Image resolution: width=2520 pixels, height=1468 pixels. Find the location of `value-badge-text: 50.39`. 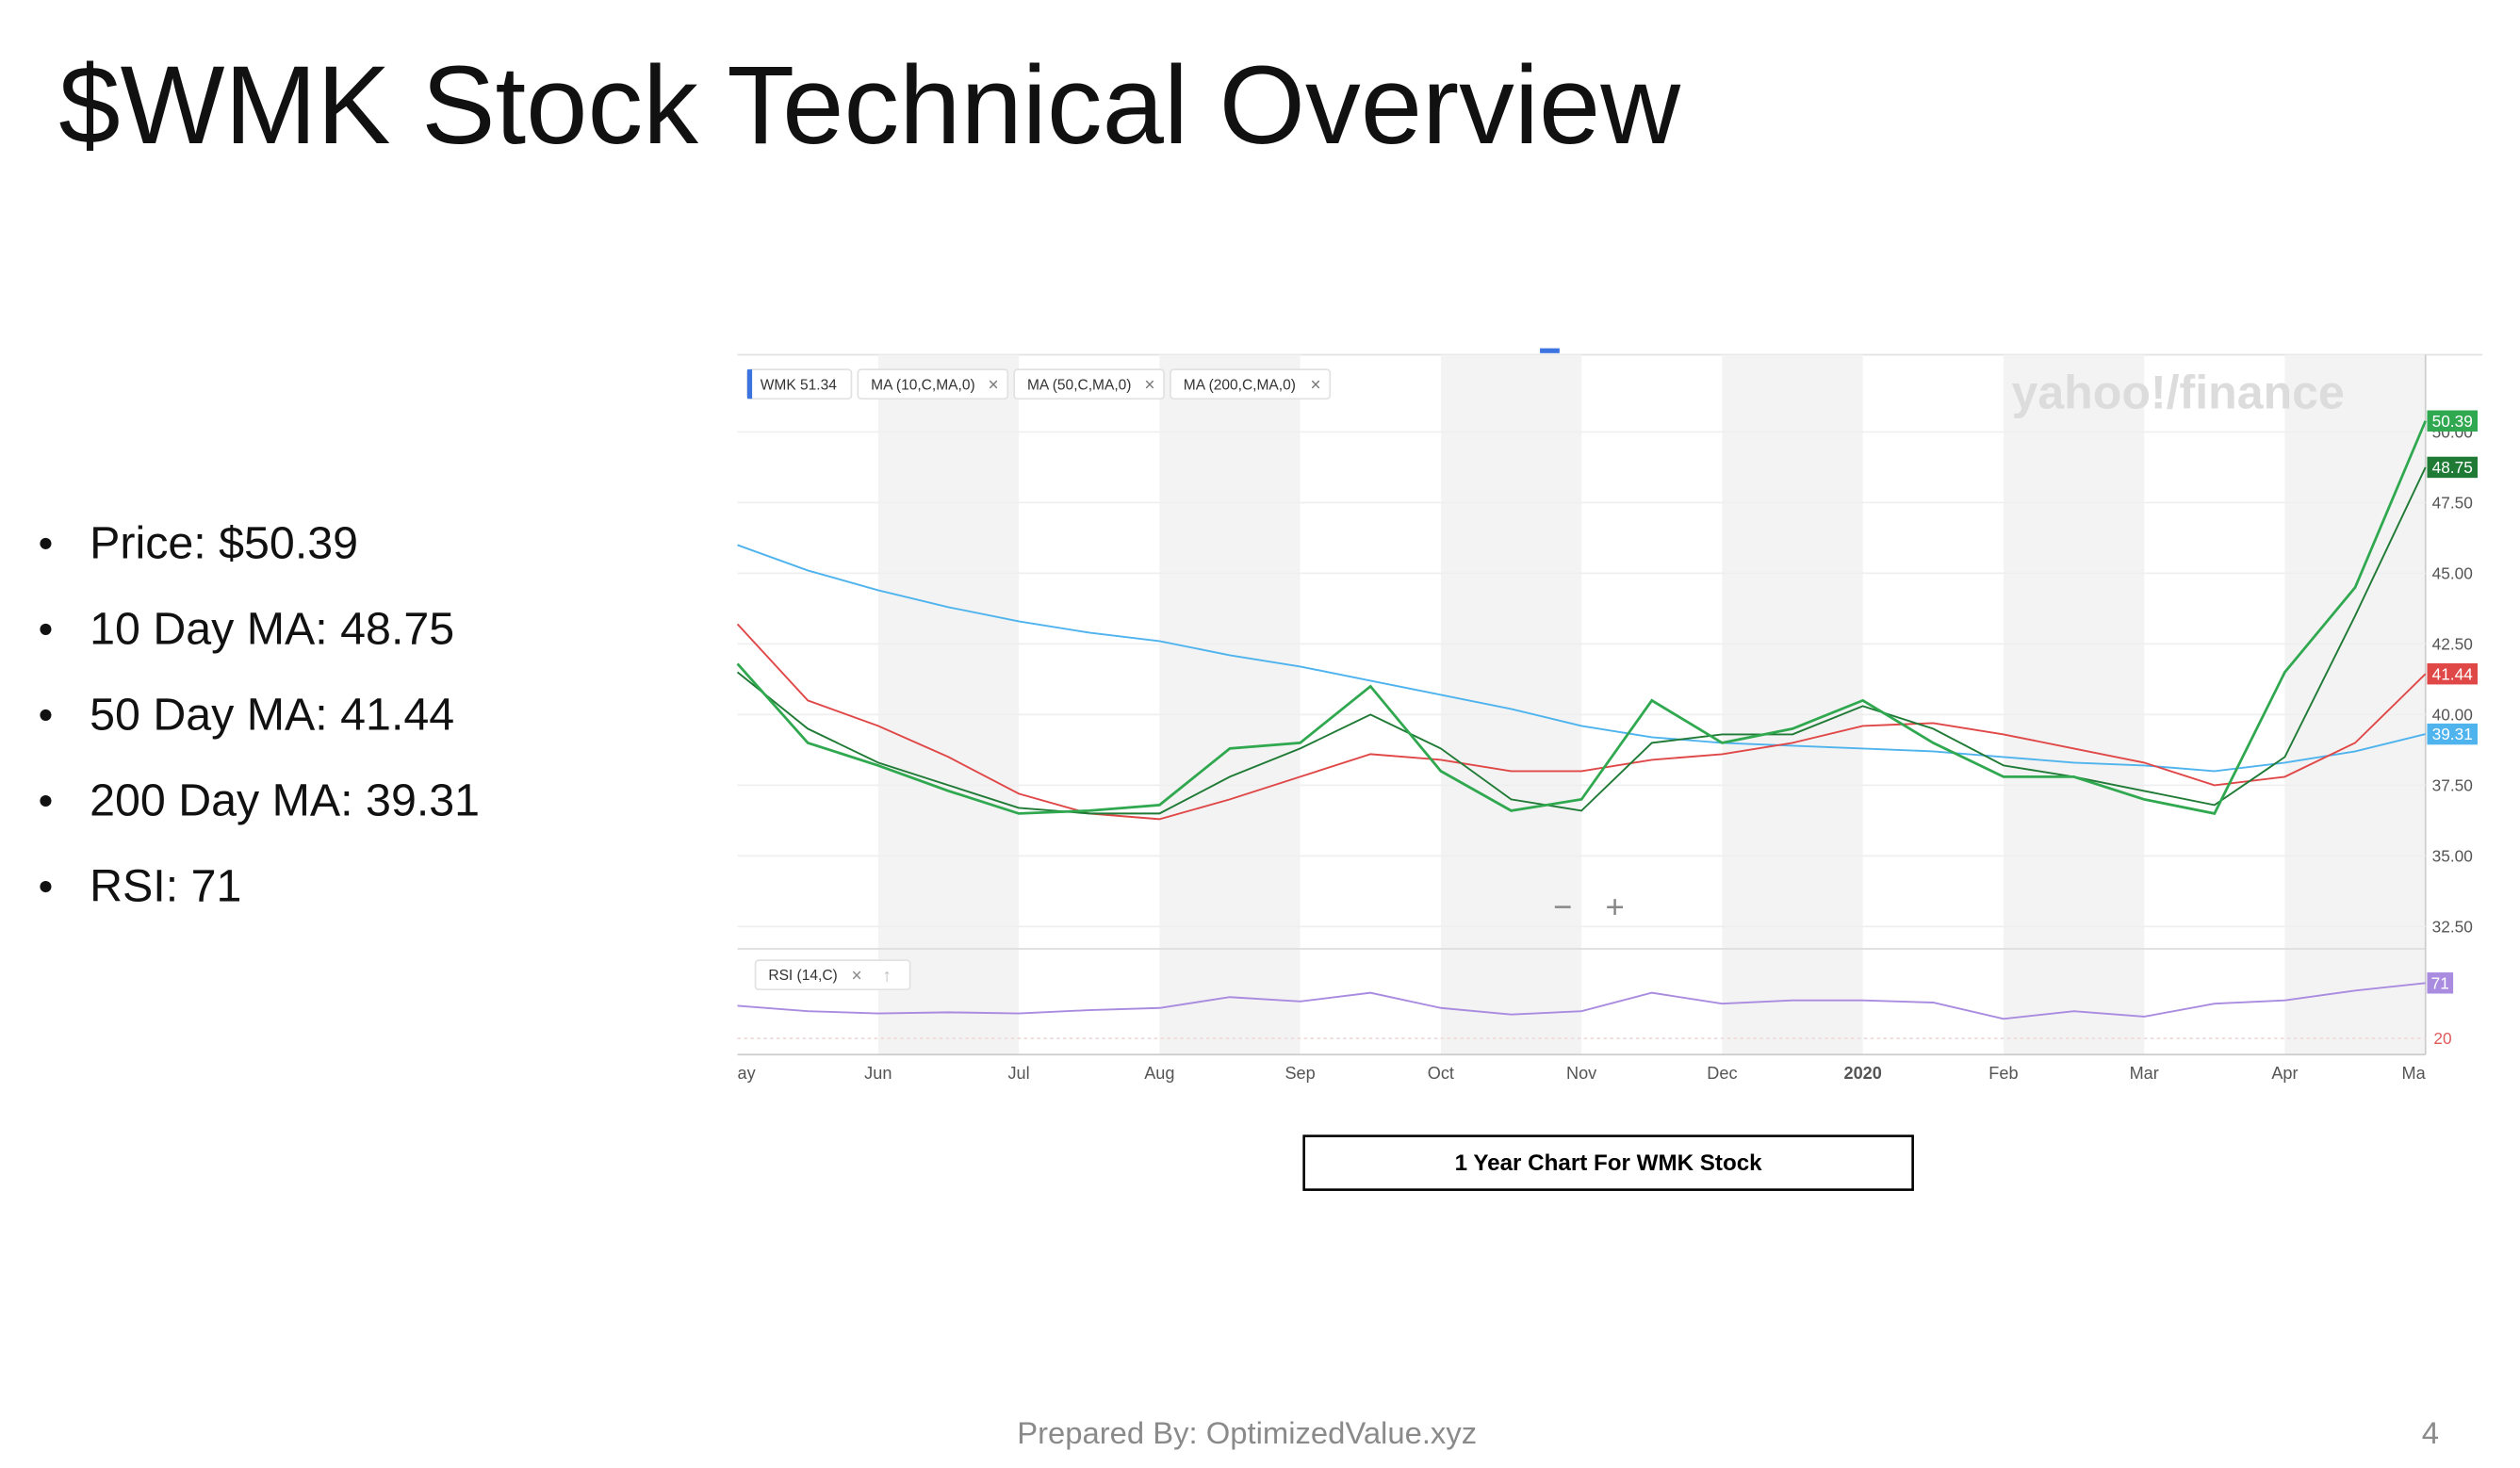

value-badge-text: 50.39 is located at coordinates (2452, 422).